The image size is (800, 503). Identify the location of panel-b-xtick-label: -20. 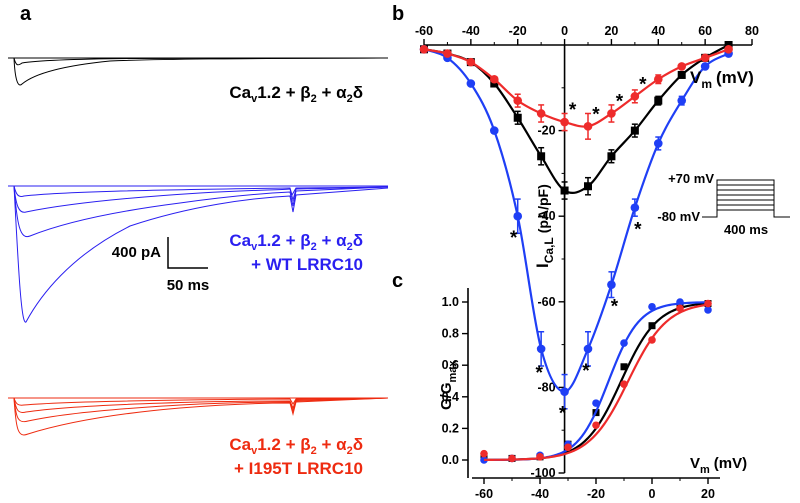
(518, 31).